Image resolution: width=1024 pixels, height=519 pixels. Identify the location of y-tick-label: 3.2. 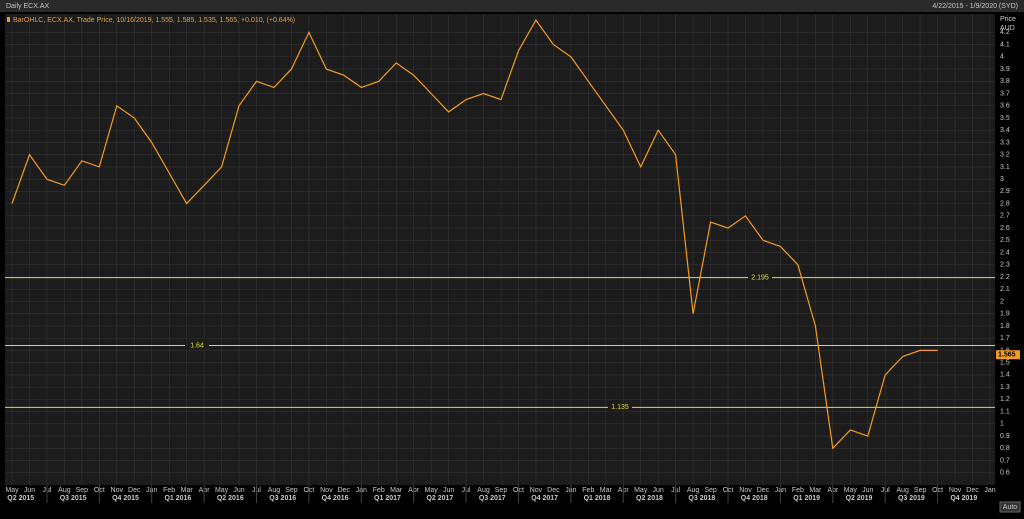
(1005, 155).